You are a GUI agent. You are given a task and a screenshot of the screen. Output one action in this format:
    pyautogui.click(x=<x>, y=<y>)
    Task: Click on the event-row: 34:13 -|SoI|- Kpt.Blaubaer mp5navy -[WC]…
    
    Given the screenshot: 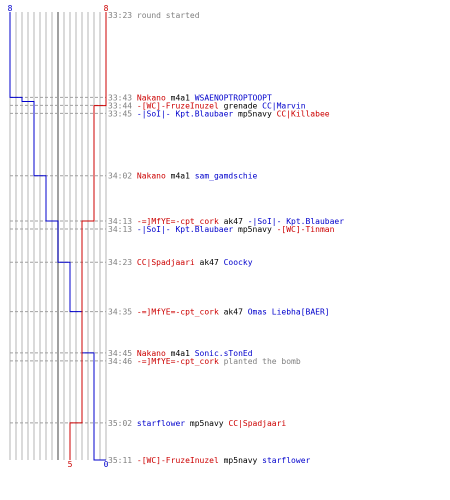 What is the action you would take?
    pyautogui.click(x=221, y=229)
    